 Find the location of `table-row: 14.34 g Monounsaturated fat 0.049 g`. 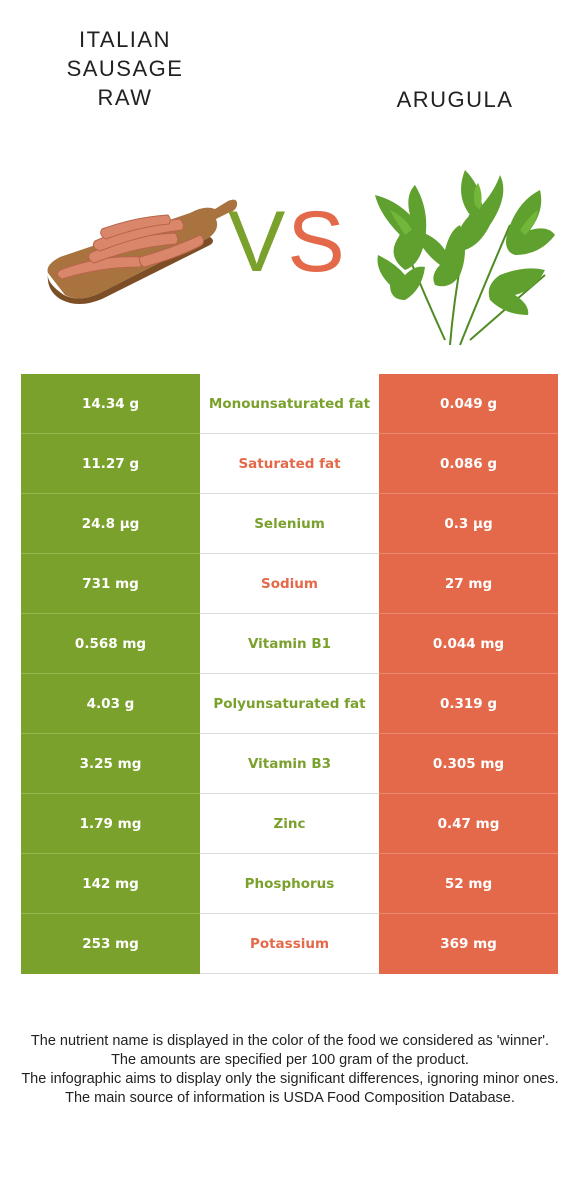

table-row: 14.34 g Monounsaturated fat 0.049 g is located at coordinates (289, 404).